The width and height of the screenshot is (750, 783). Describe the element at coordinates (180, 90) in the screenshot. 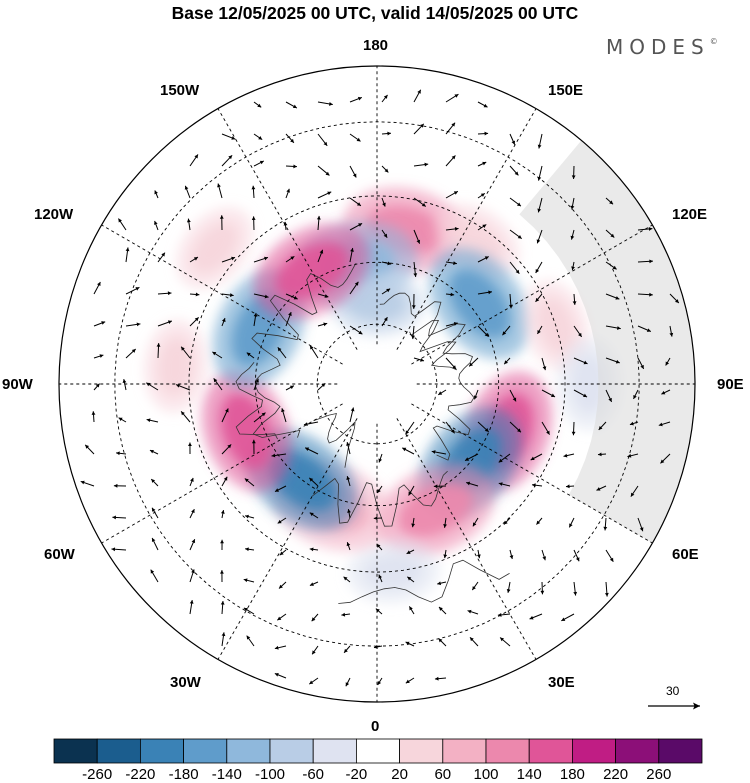

I see `lon-label-150w: 150W` at that location.